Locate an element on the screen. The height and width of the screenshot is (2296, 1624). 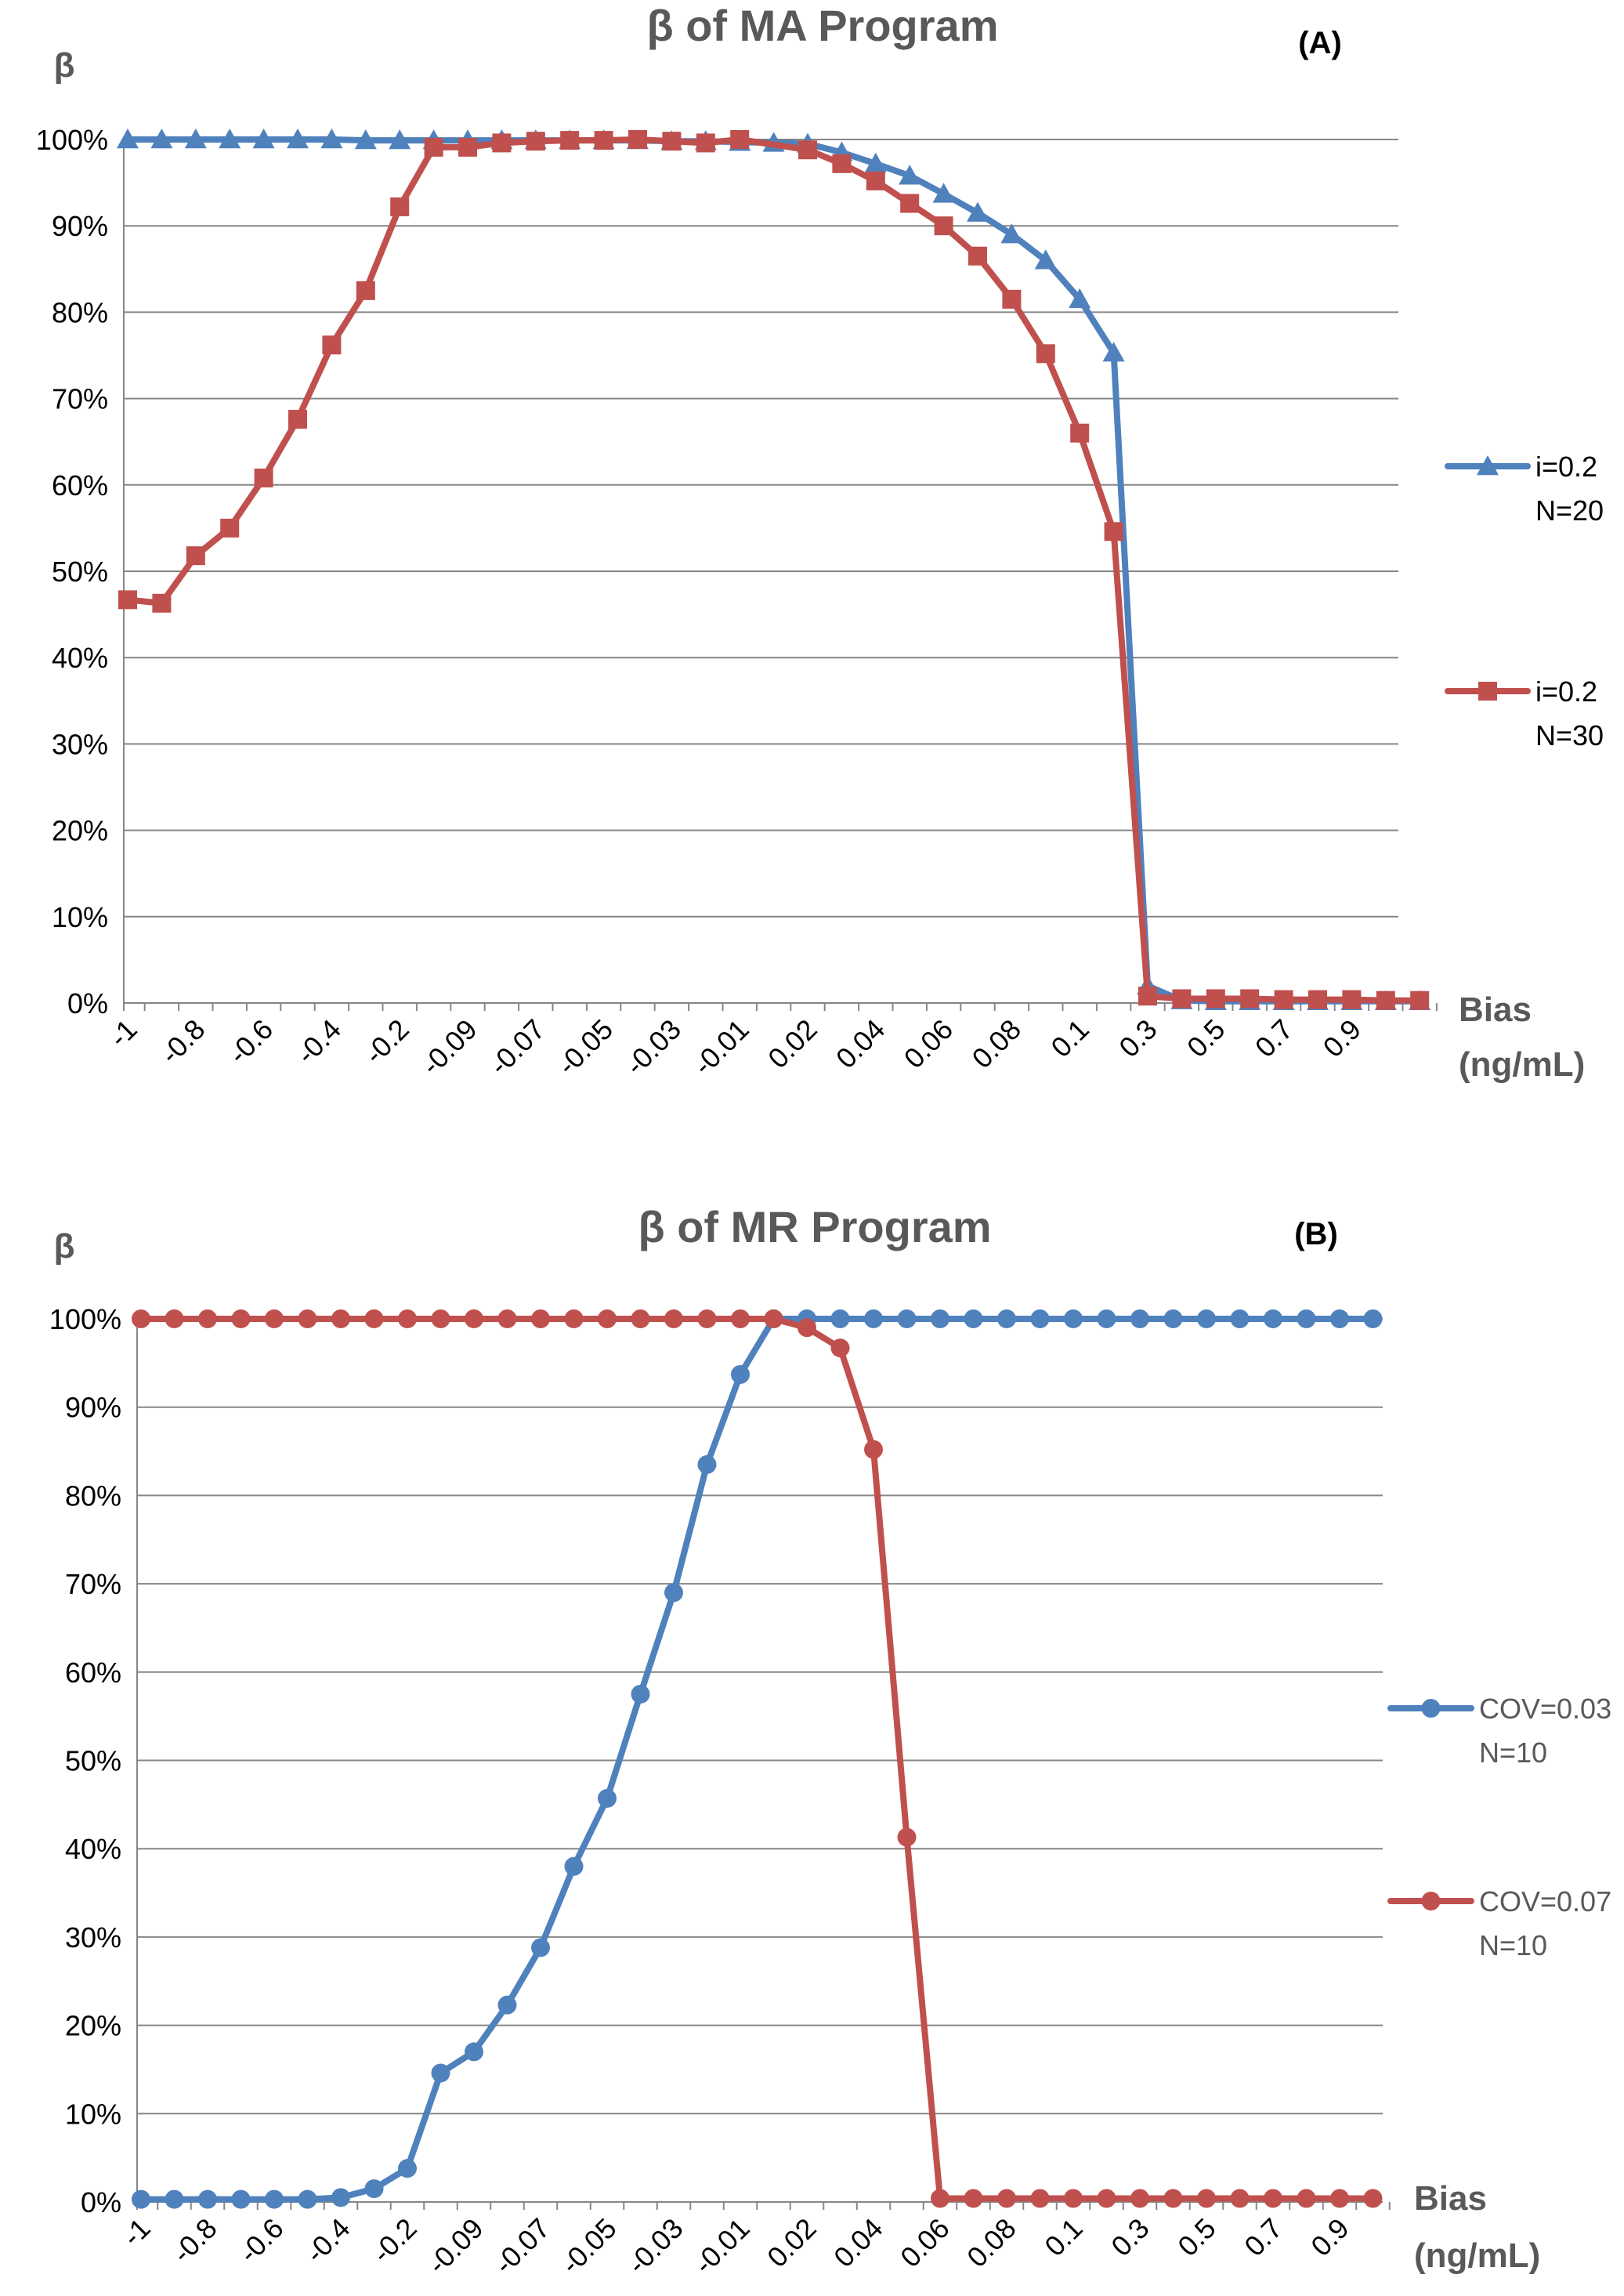
chart-a-legend-entry: i=0.2 N=20 is located at coordinates (1524, 489).